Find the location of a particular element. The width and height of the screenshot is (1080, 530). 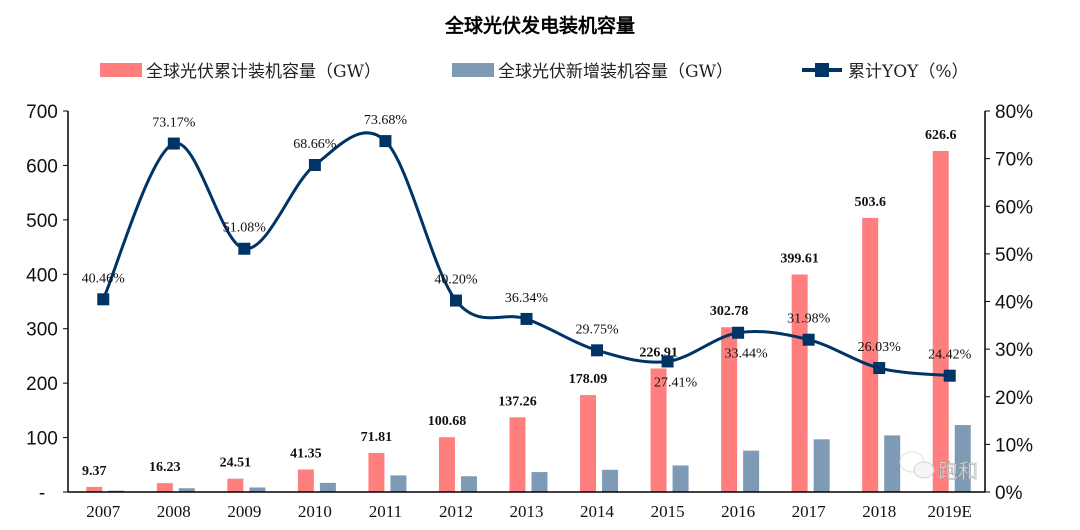

right-tick-label: 30% is located at coordinates (1014, 350).